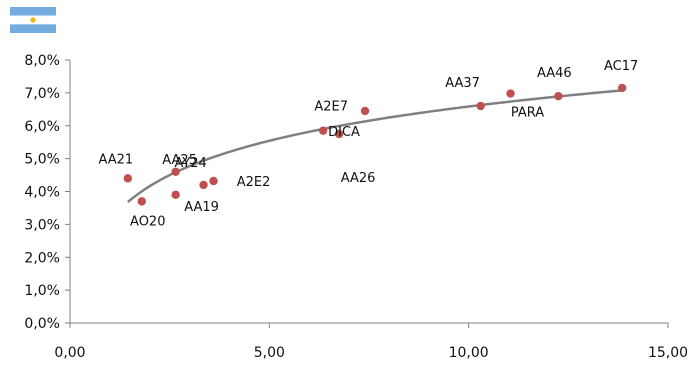 Image resolution: width=690 pixels, height=365 pixels. Describe the element at coordinates (175, 171) in the screenshot. I see `data-point-ay24` at that location.